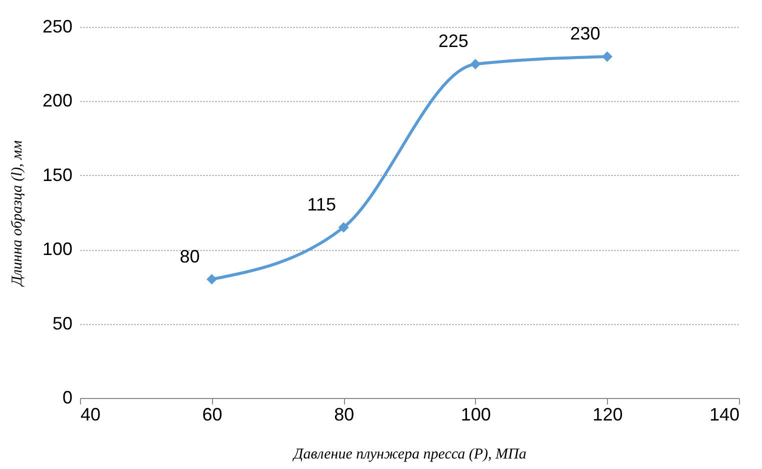 The width and height of the screenshot is (762, 469). Describe the element at coordinates (90, 414) in the screenshot. I see `x-tick-label: 40` at that location.